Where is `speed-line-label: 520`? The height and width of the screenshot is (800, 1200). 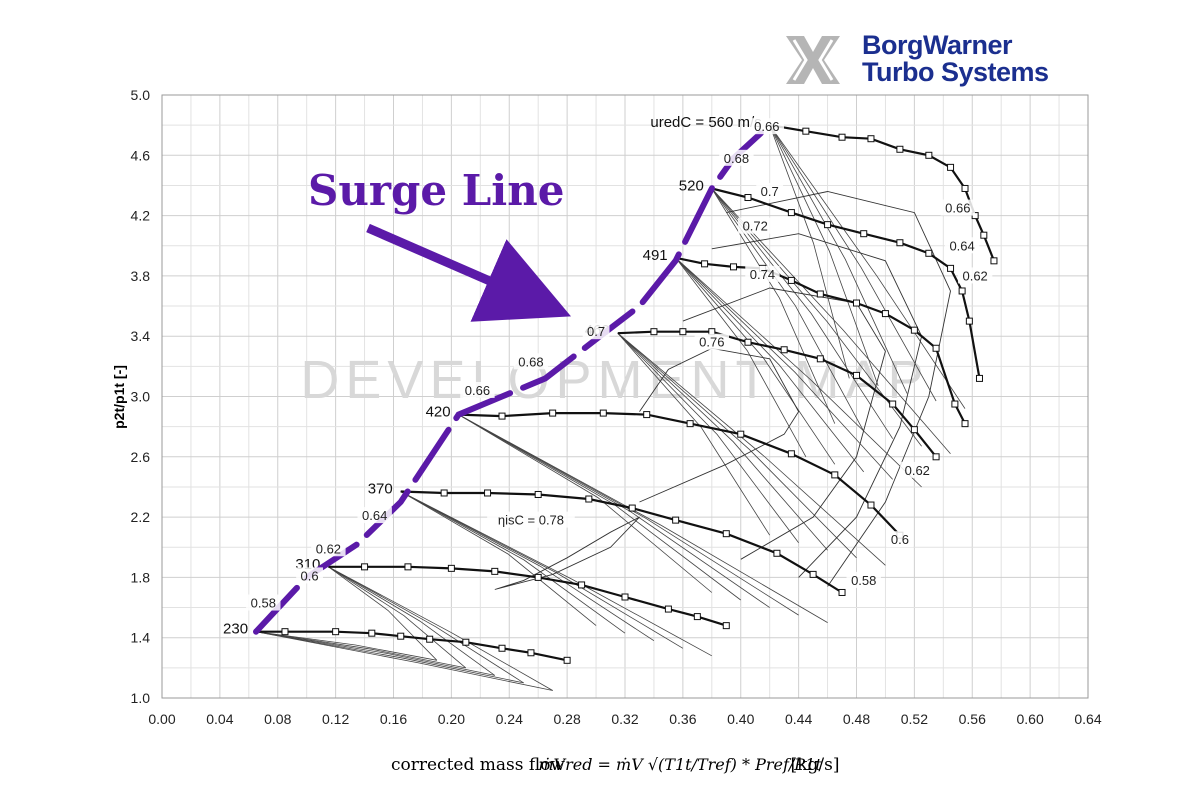
speed-line-label: 520 is located at coordinates (691, 185).